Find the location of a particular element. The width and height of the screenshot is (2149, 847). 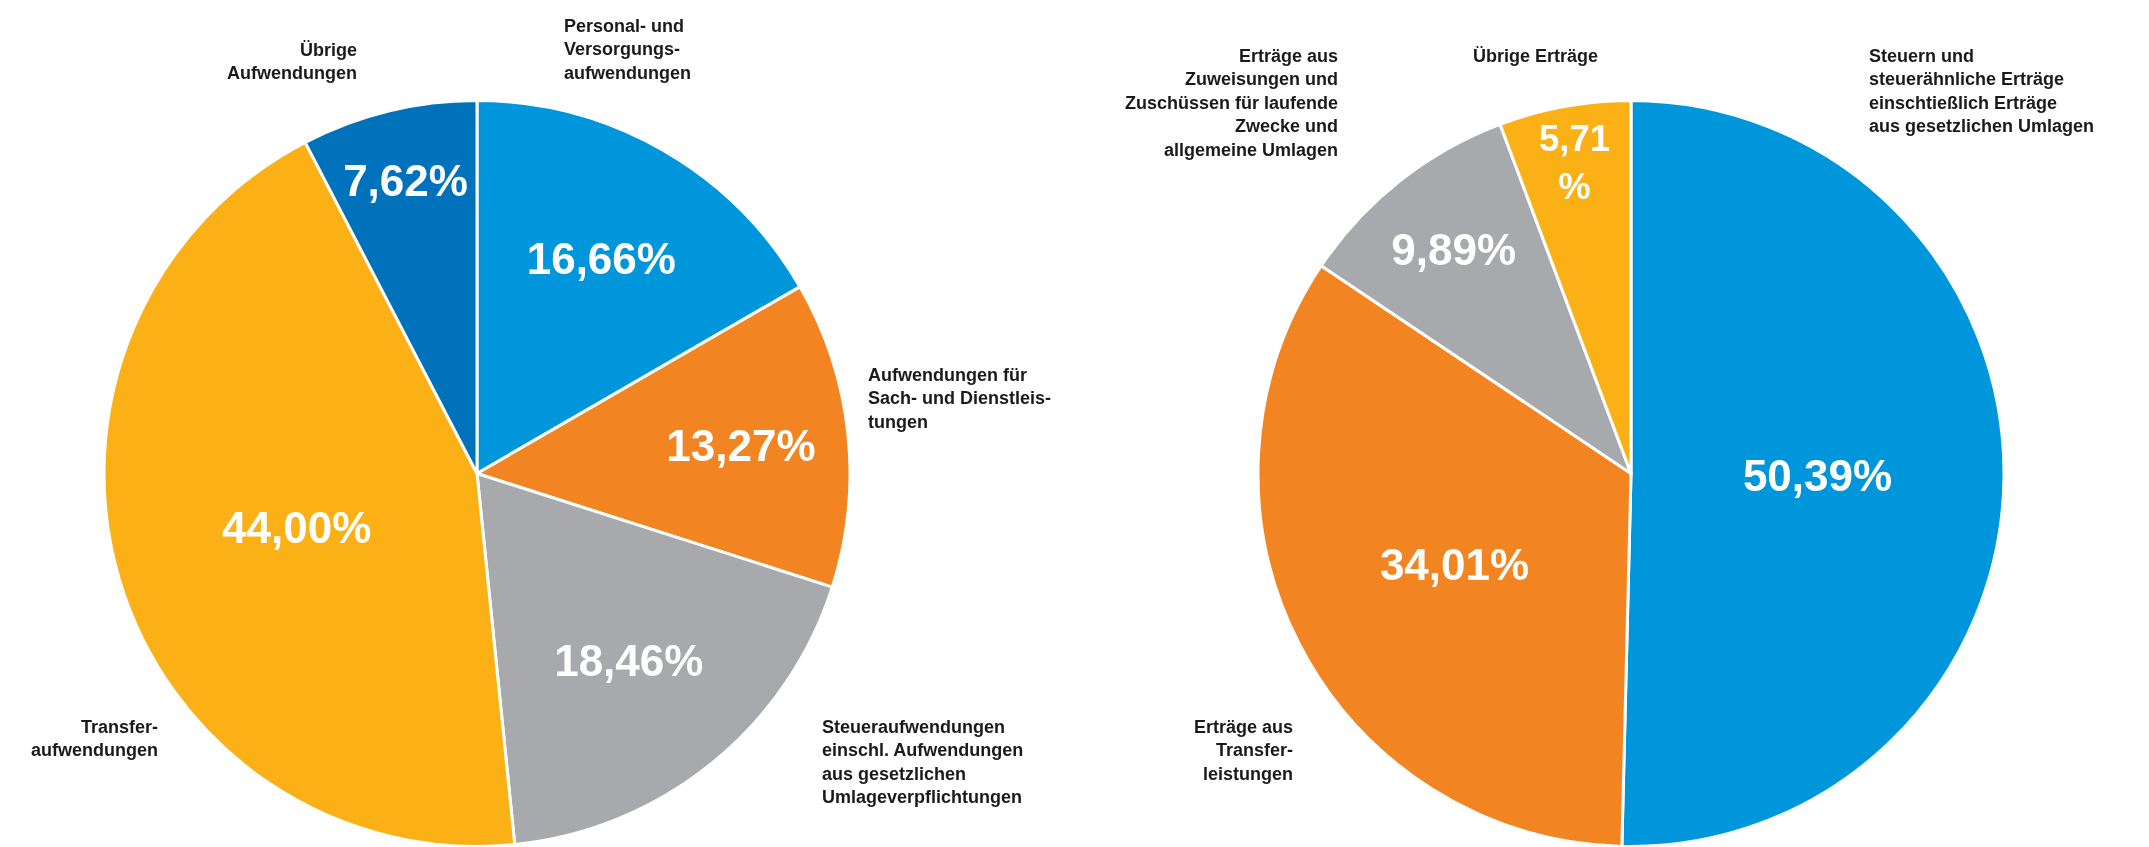

data-label: 34,01% is located at coordinates (1454, 565).